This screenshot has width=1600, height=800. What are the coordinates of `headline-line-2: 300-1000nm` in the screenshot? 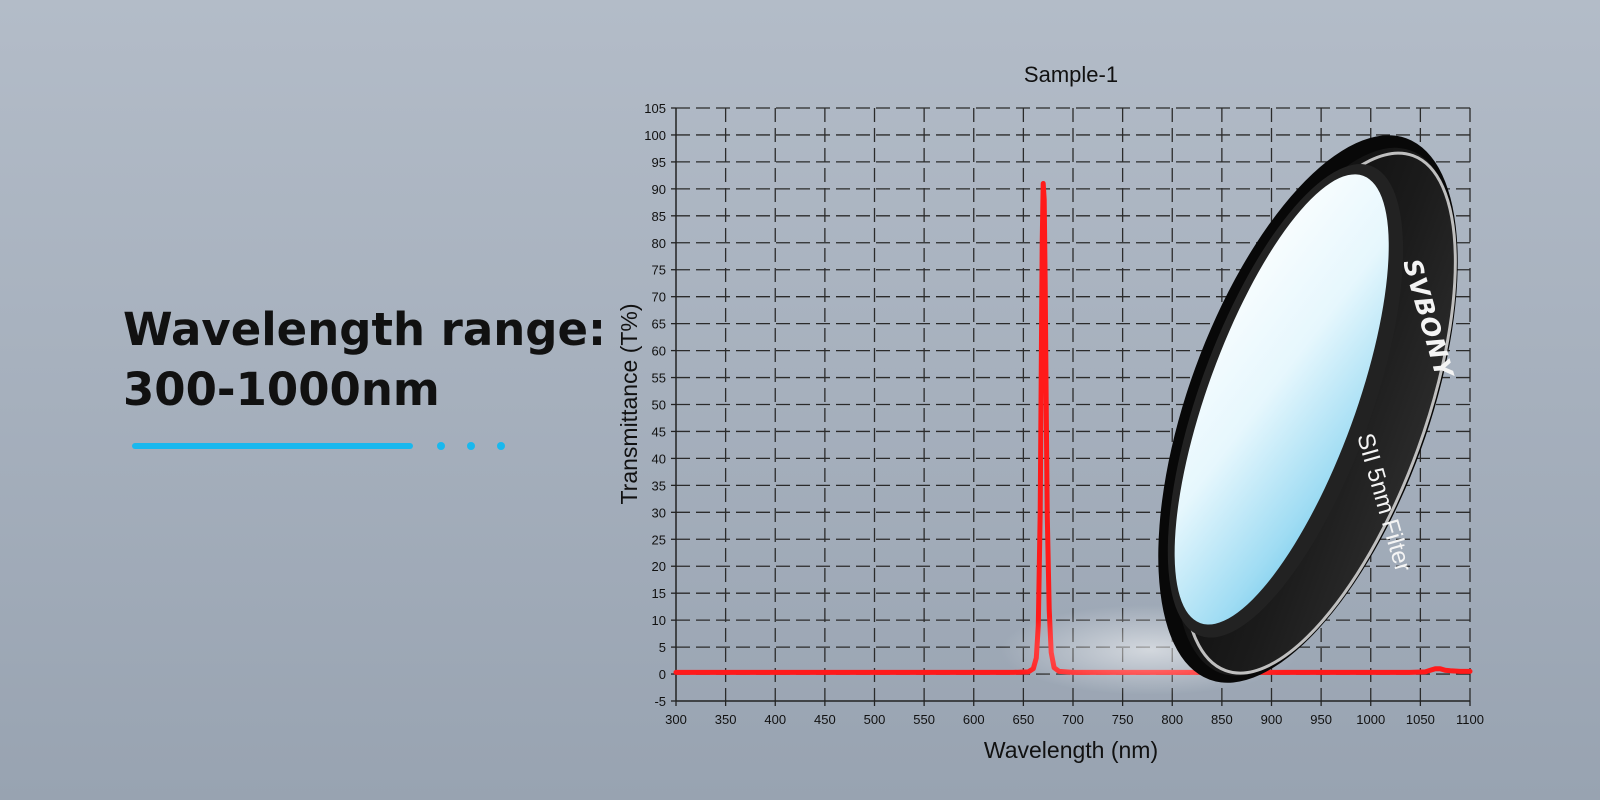 It's located at (281, 389).